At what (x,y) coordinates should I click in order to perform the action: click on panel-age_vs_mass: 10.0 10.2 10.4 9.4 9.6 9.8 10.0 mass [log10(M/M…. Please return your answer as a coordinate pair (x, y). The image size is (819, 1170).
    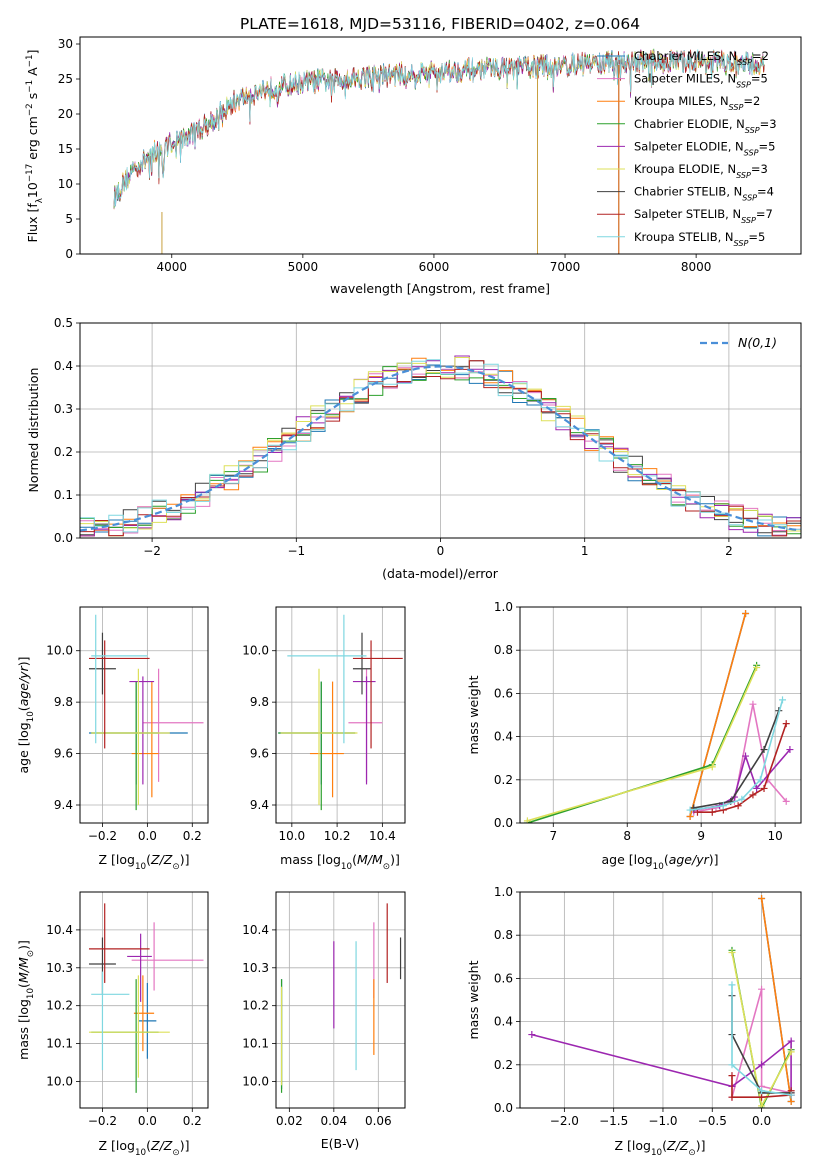
    Looking at the image, I should click on (324, 739).